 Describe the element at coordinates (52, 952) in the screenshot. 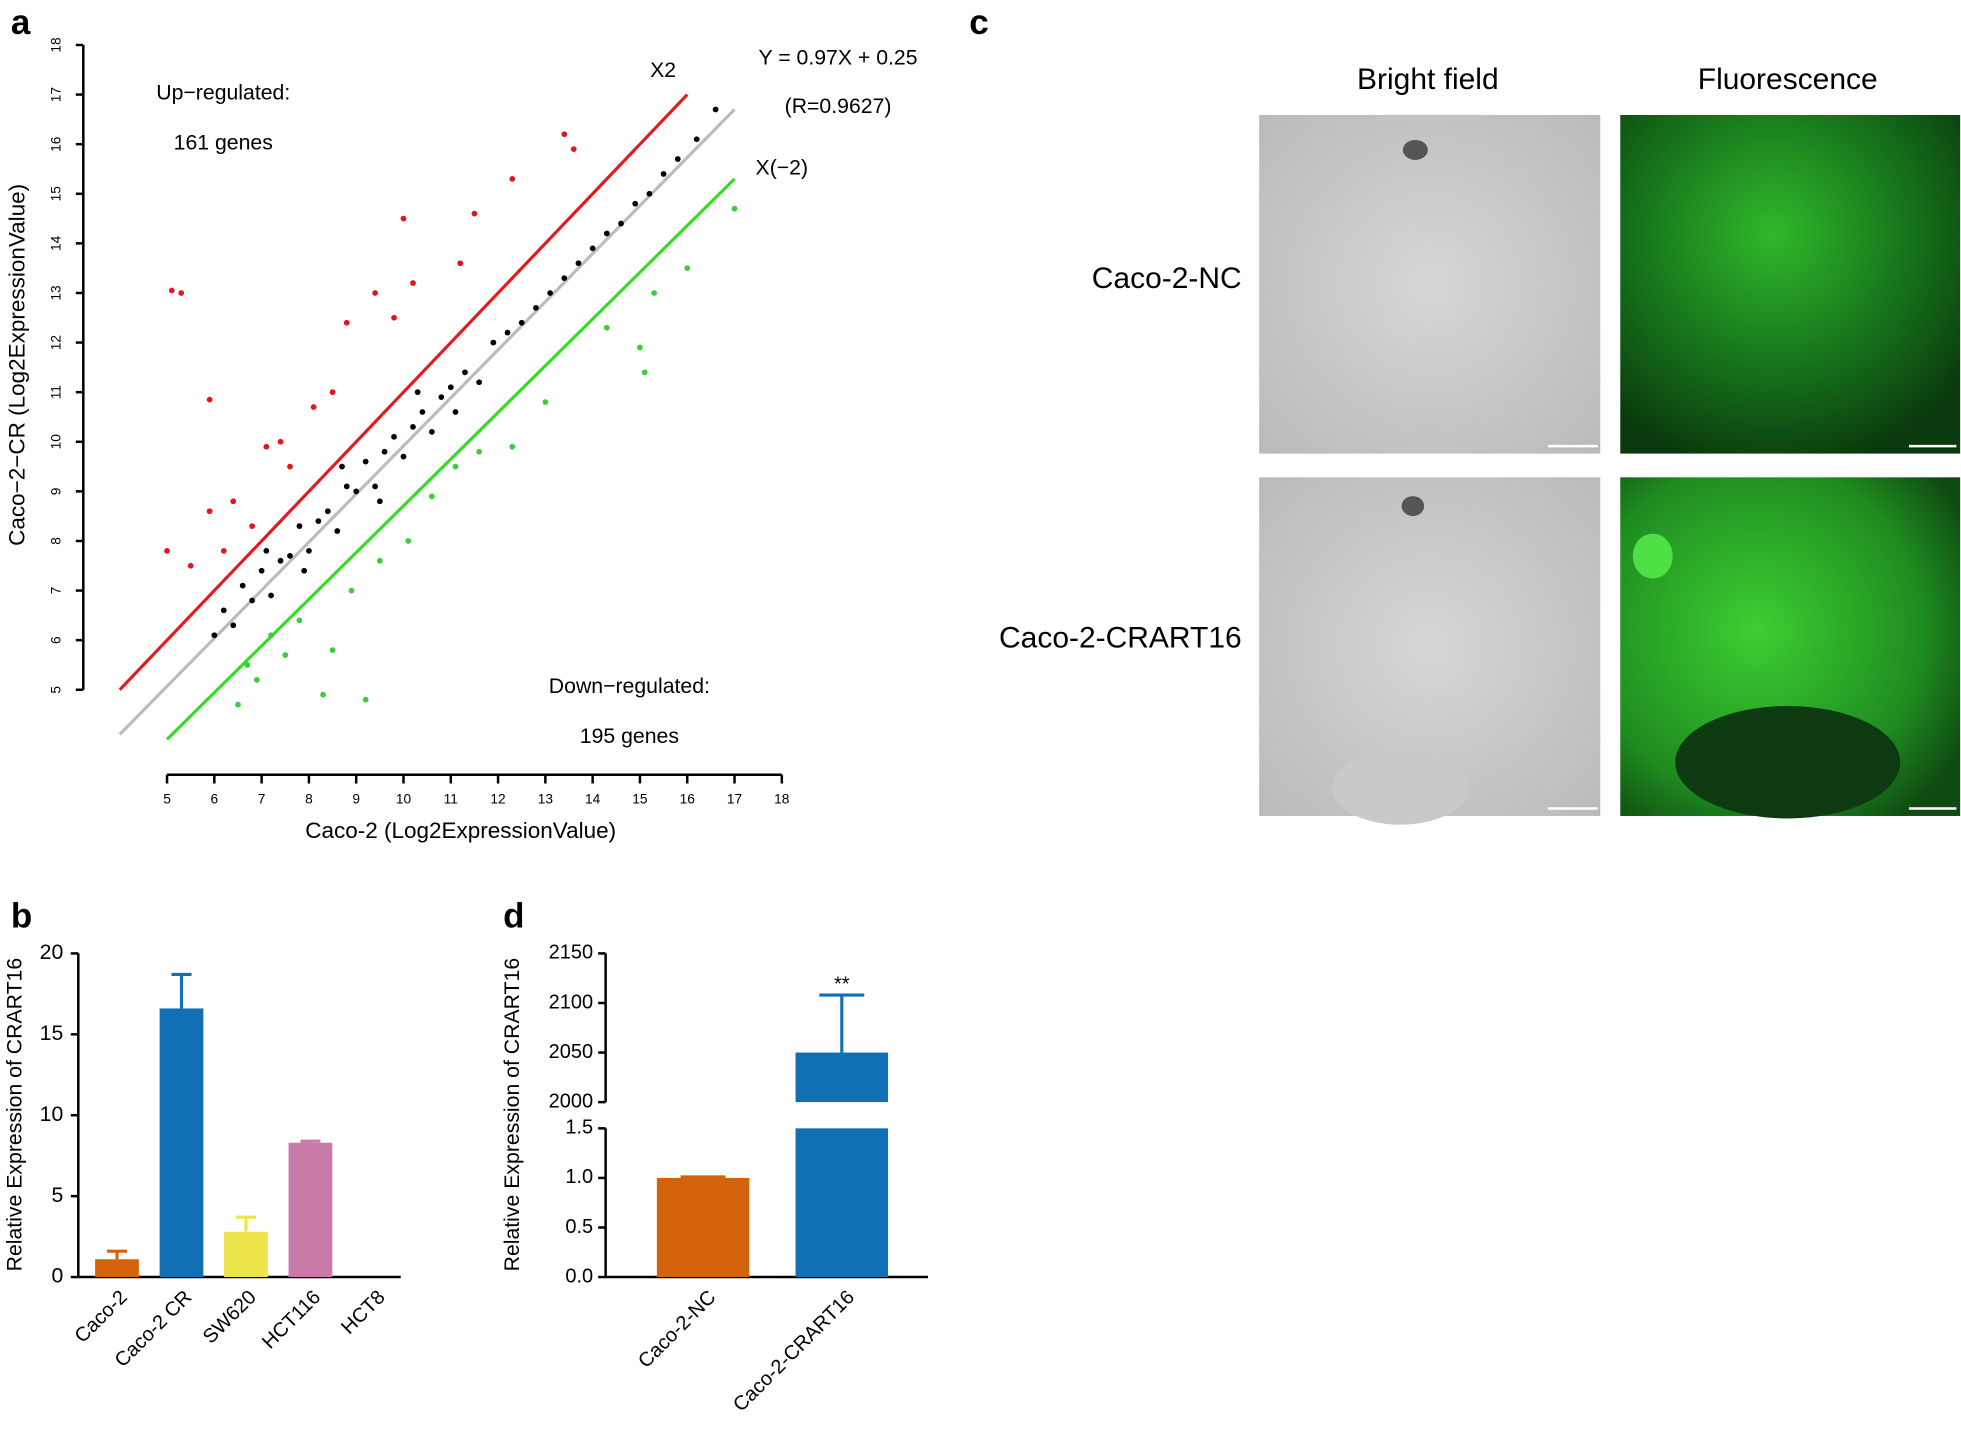

I see `y-tick-label: 20` at that location.